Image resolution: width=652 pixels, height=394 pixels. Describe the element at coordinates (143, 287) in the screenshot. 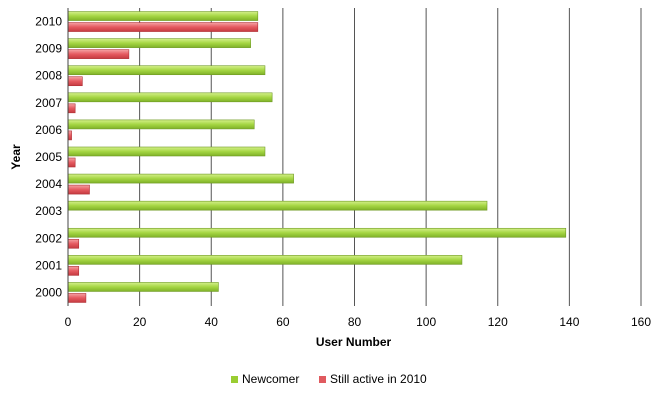

I see `bar-newcomer-2000` at that location.